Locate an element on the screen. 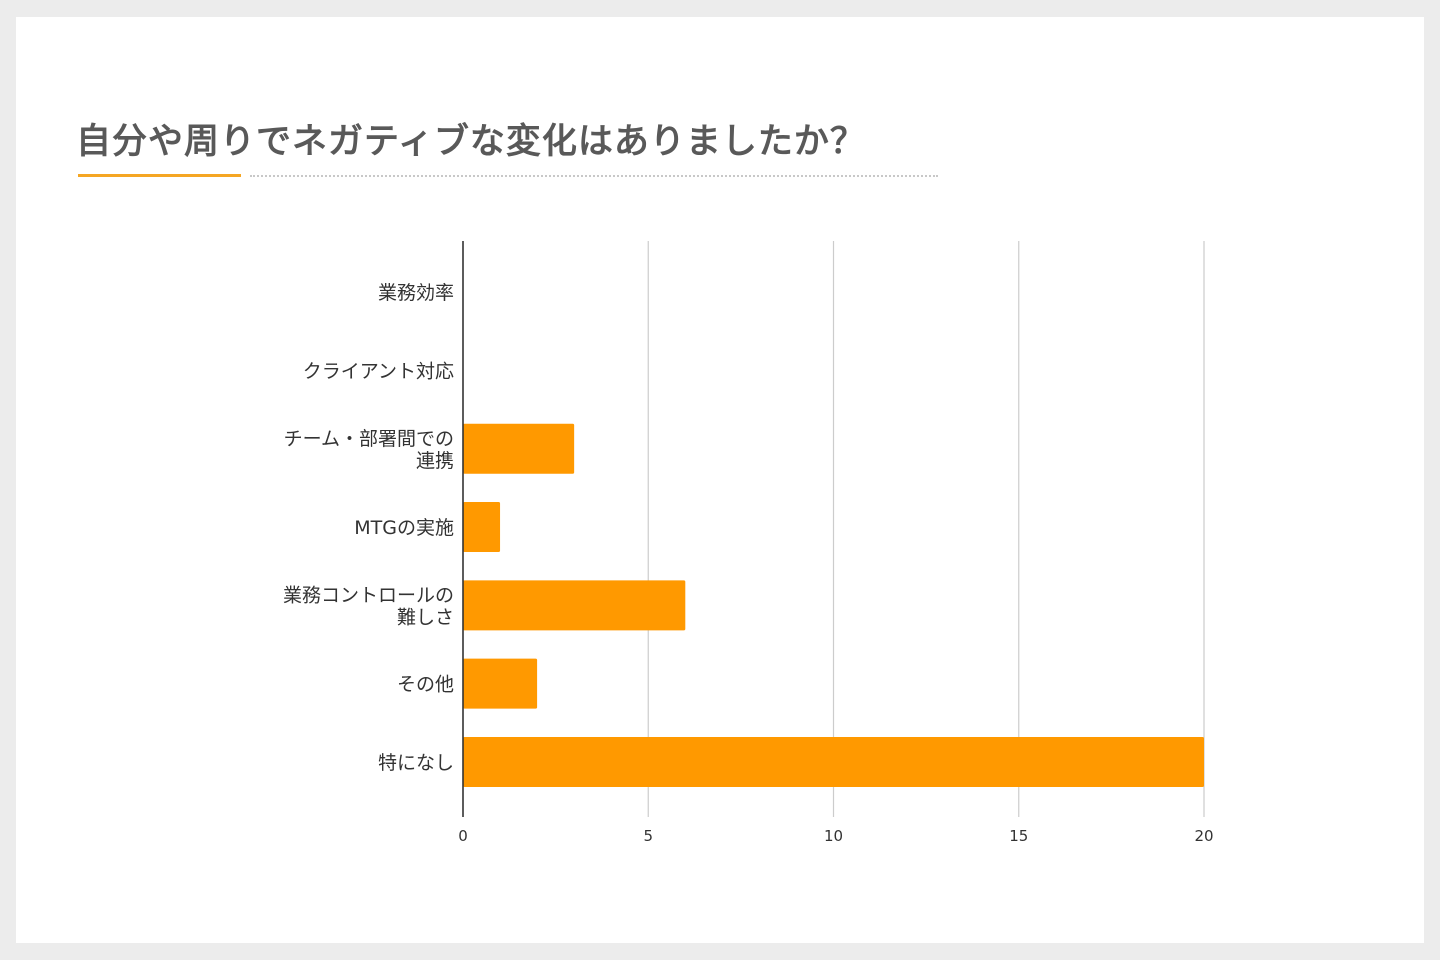 Image resolution: width=1440 pixels, height=960 pixels. chart-tick-labels: 0 5 10 15 20 is located at coordinates (835, 836).